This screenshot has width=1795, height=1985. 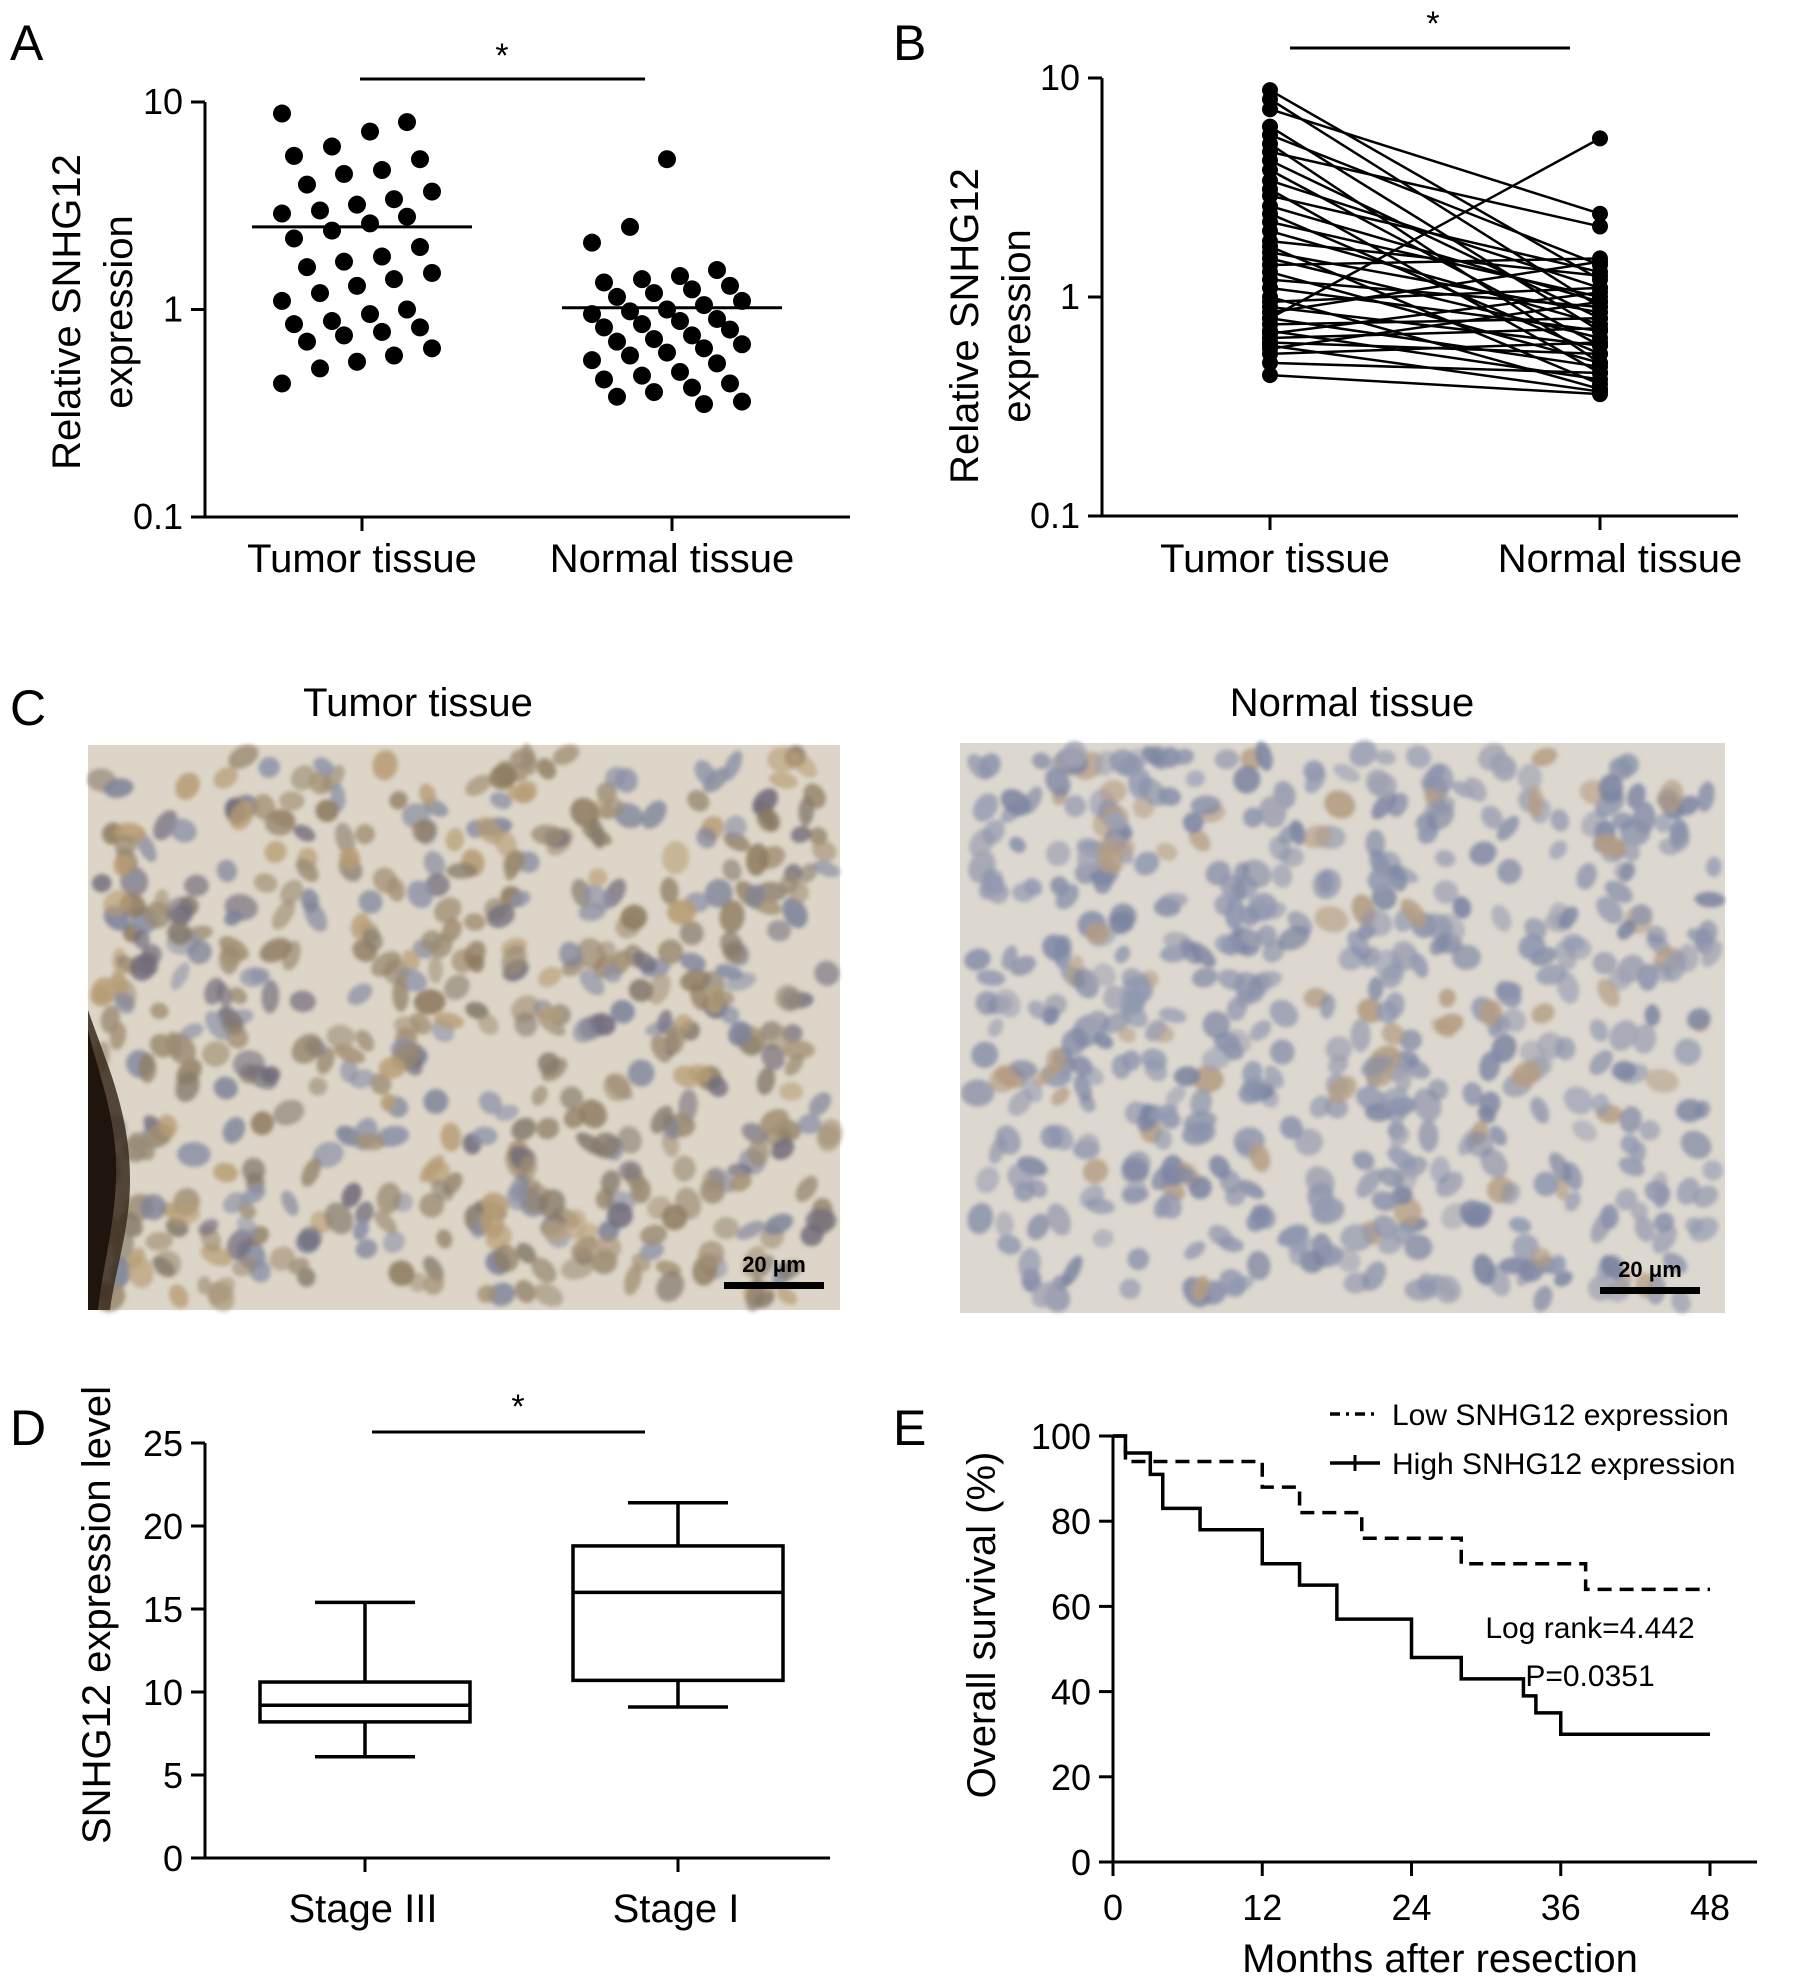 What do you see at coordinates (97, 1615) in the screenshot?
I see `panel-d-ylabel: SNHG12 expression level` at bounding box center [97, 1615].